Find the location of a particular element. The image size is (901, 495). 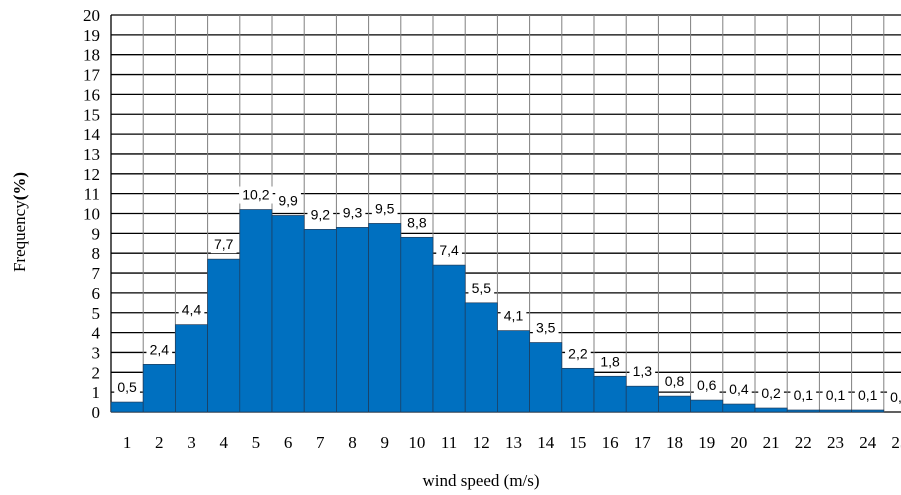

y-tick-label: 20 is located at coordinates (91, 15).